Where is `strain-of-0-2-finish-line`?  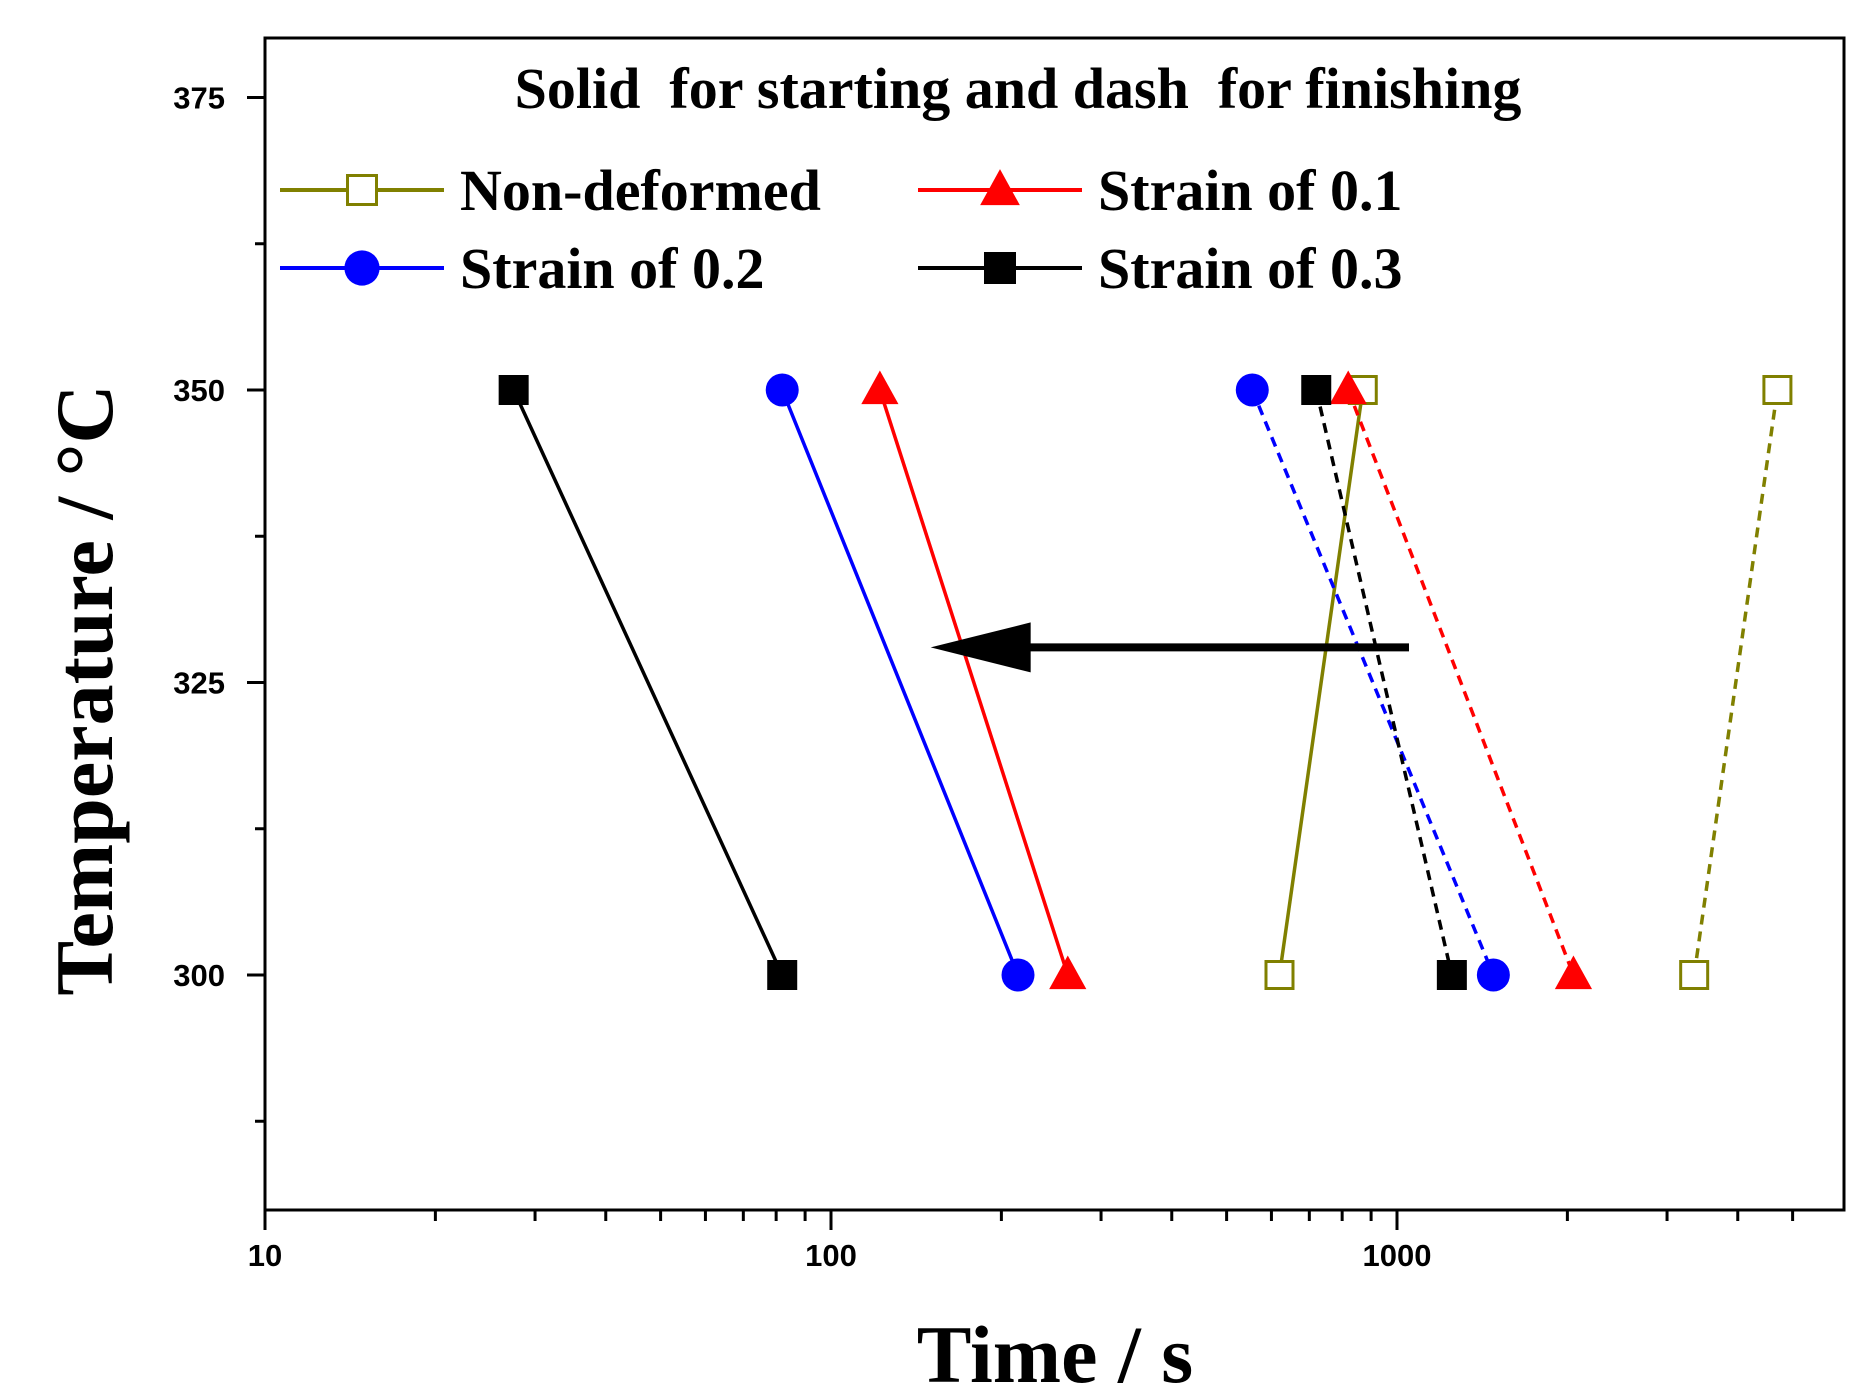 strain-of-0-2-finish-line is located at coordinates (1372, 682).